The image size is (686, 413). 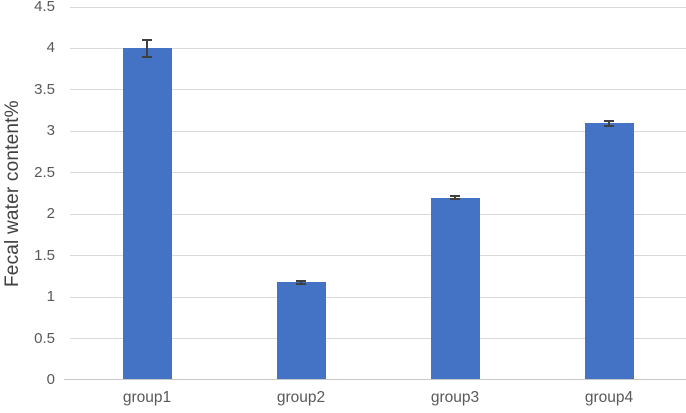 What do you see at coordinates (44, 255) in the screenshot?
I see `y-tick-label: 1.5` at bounding box center [44, 255].